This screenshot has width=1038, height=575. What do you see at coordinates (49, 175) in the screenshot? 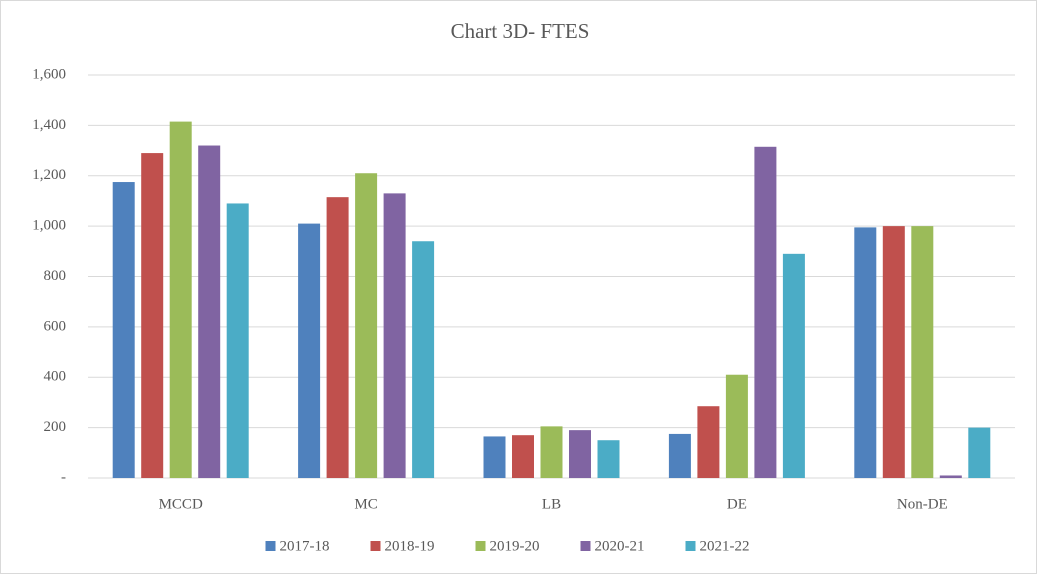
I see `y-tick-label: 1,200` at bounding box center [49, 175].